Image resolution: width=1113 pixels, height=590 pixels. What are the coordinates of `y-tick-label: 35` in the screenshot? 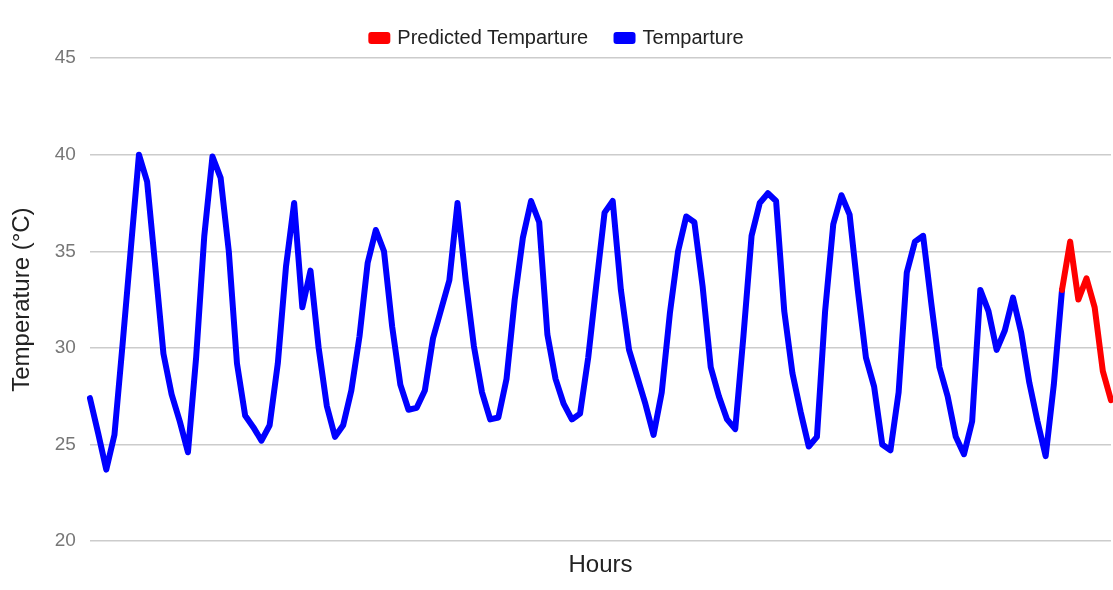 It's located at (65, 250).